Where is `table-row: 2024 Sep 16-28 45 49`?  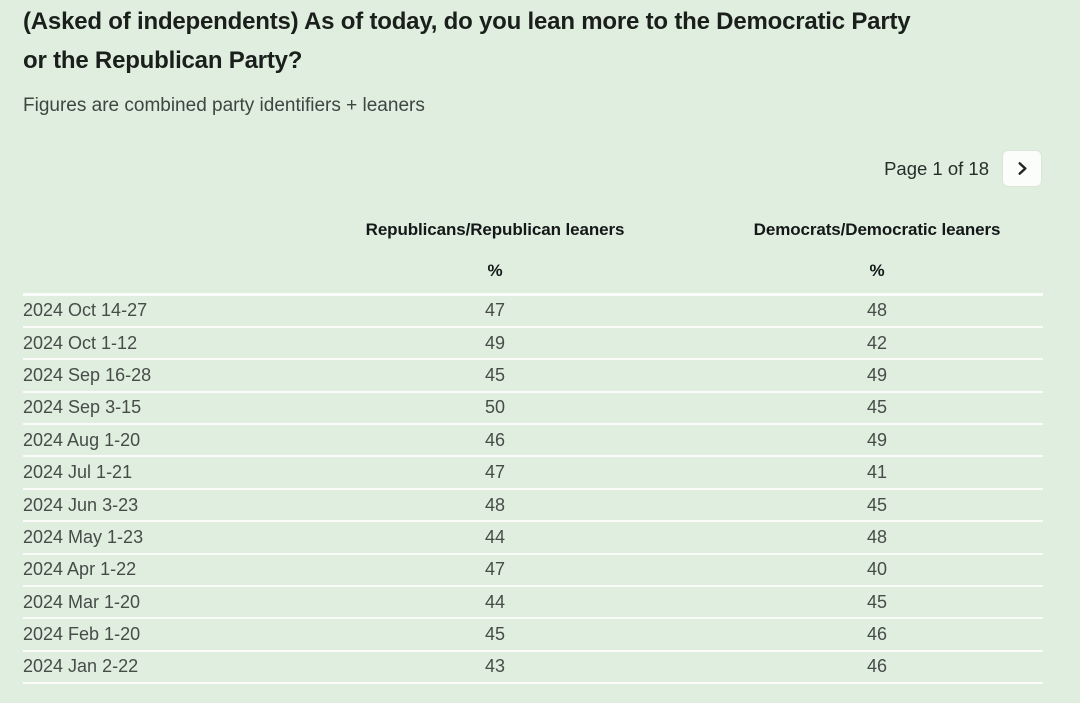
table-row: 2024 Sep 16-28 45 49 is located at coordinates (533, 376).